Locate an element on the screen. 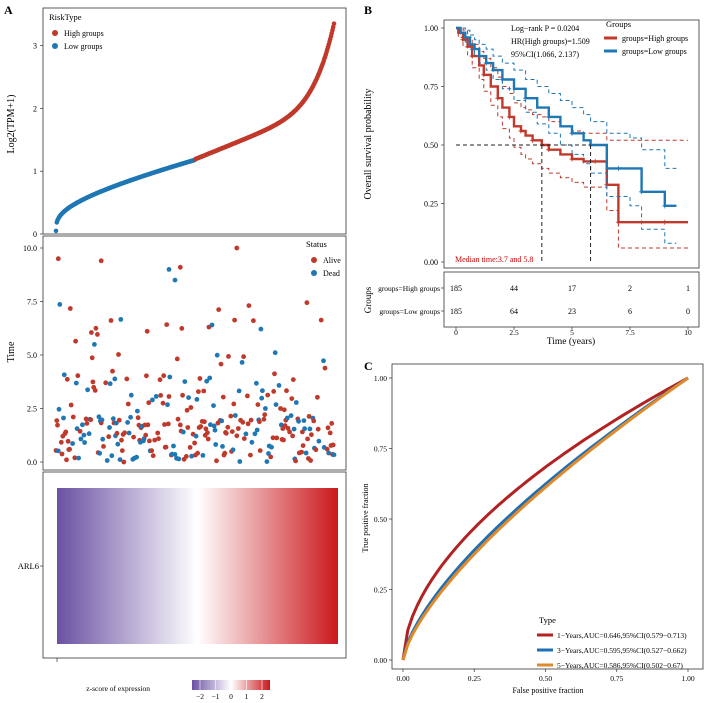 This screenshot has height=703, width=712. survival-status-ytick-label: 0.0 is located at coordinates (32, 462).